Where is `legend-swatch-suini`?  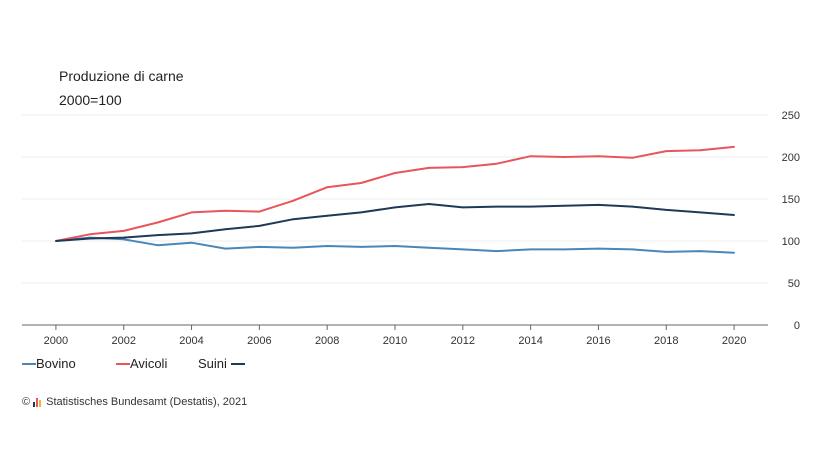
legend-swatch-suini is located at coordinates (237, 363).